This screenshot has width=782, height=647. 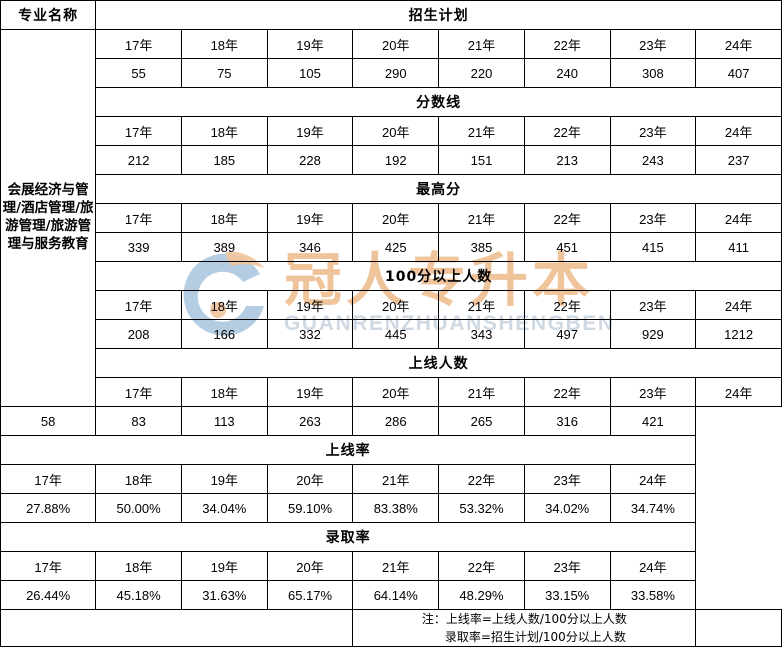 I want to click on data-row: 208 166 332 445 343 497 929 1212, so click(x=391, y=334).